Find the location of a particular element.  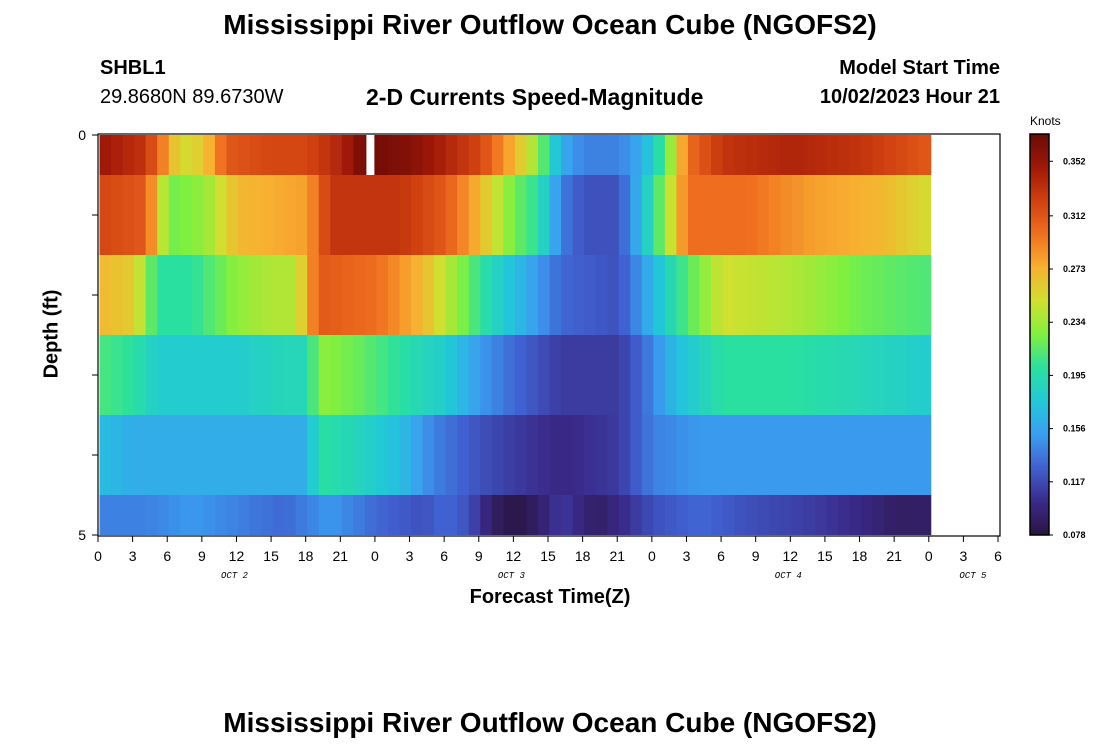

missing-data-gap is located at coordinates (370, 155).